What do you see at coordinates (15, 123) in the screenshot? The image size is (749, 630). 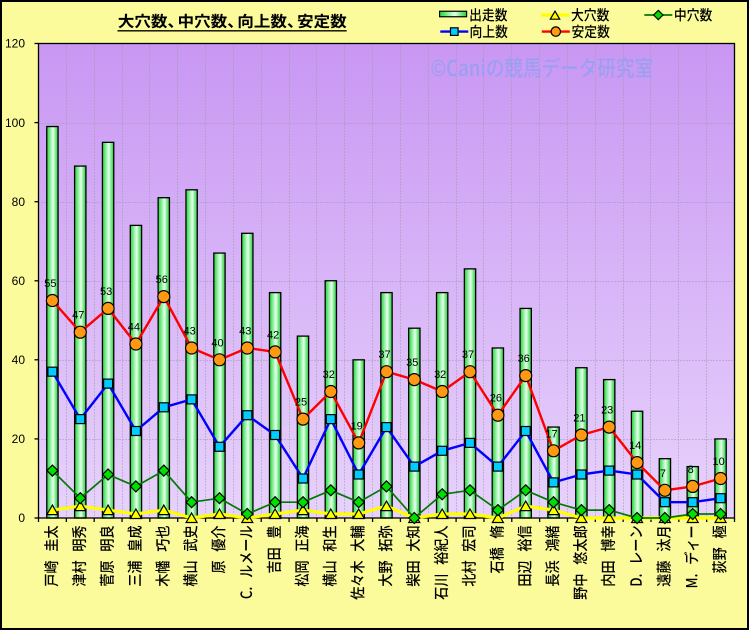 I see `svg-text: 100` at bounding box center [15, 123].